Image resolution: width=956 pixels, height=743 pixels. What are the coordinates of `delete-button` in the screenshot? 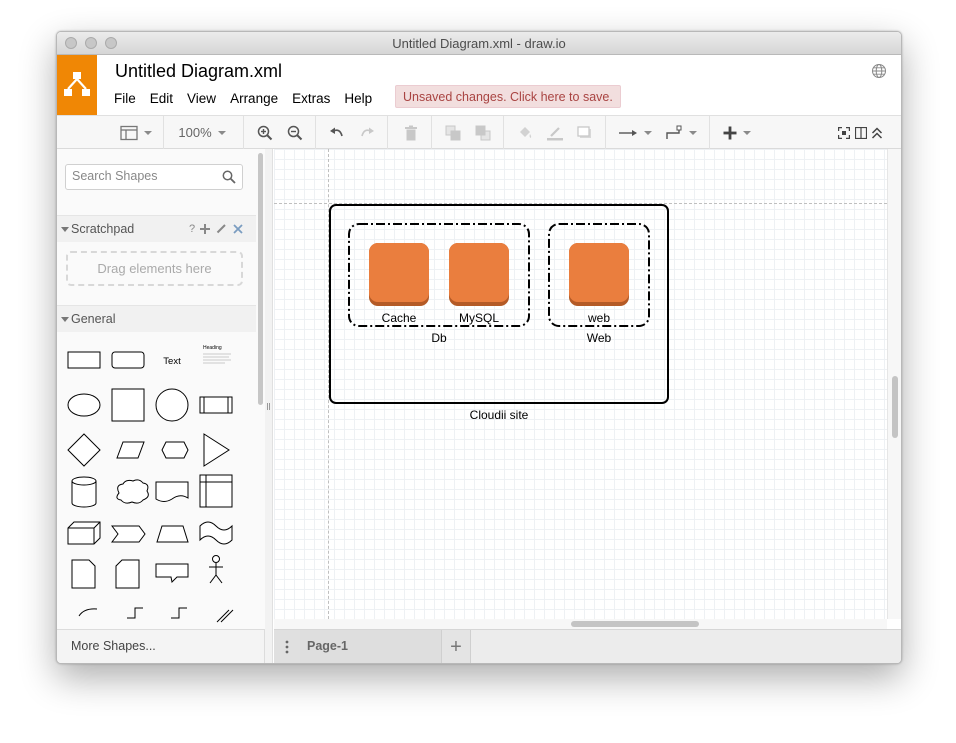 It's located at (411, 132).